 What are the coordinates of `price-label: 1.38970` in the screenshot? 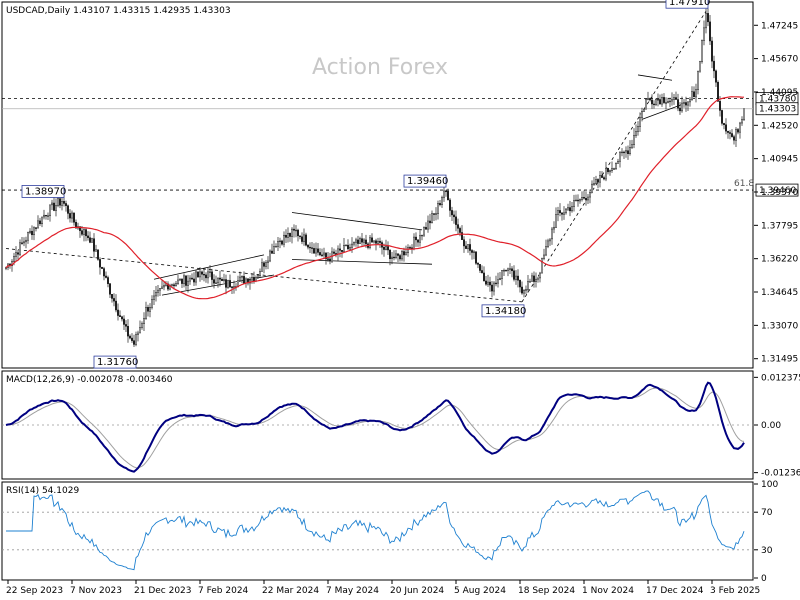 It's located at (45, 191).